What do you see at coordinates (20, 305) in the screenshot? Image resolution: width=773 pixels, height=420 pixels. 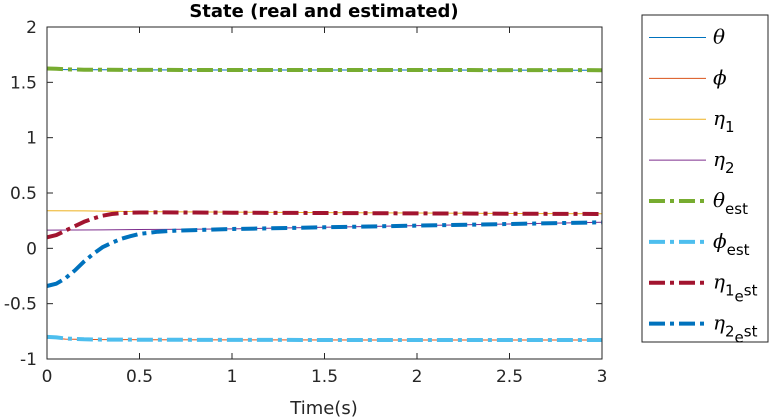 I see `y-tick-label: -0.5` at bounding box center [20, 305].